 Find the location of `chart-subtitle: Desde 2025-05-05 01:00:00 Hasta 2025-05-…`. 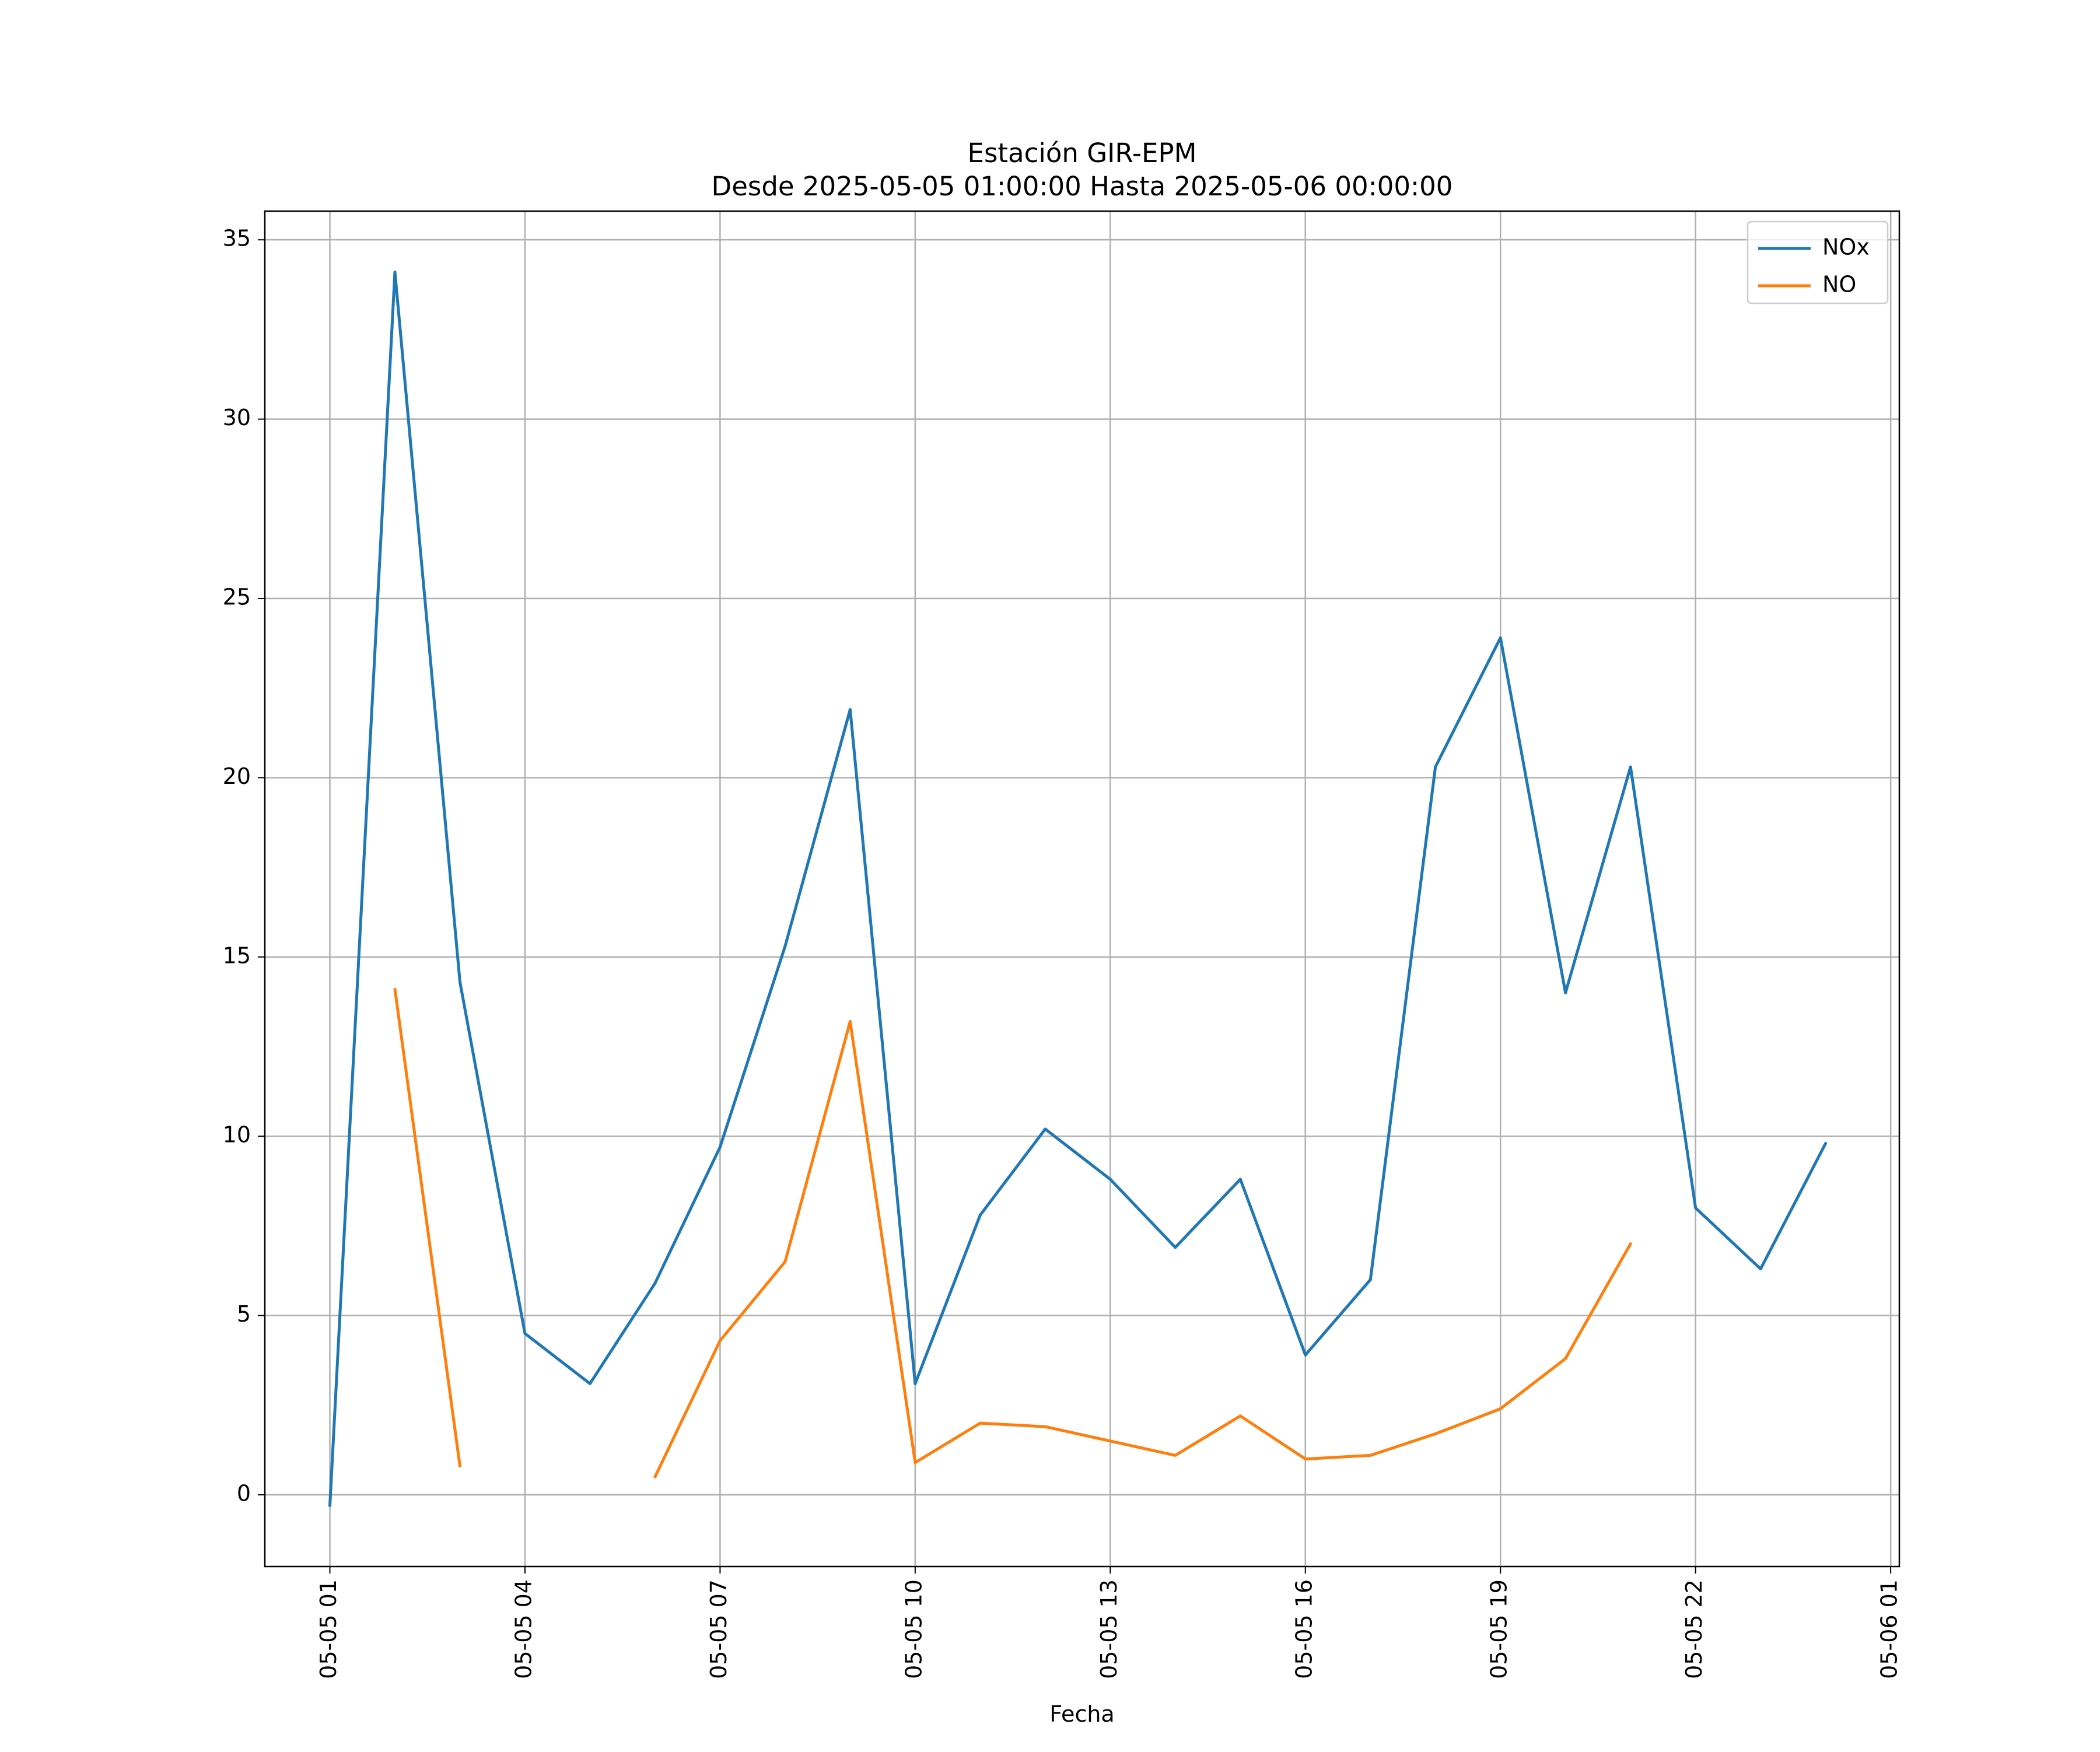

chart-subtitle: Desde 2025-05-05 01:00:00 Hasta 2025-05-… is located at coordinates (1082, 187).